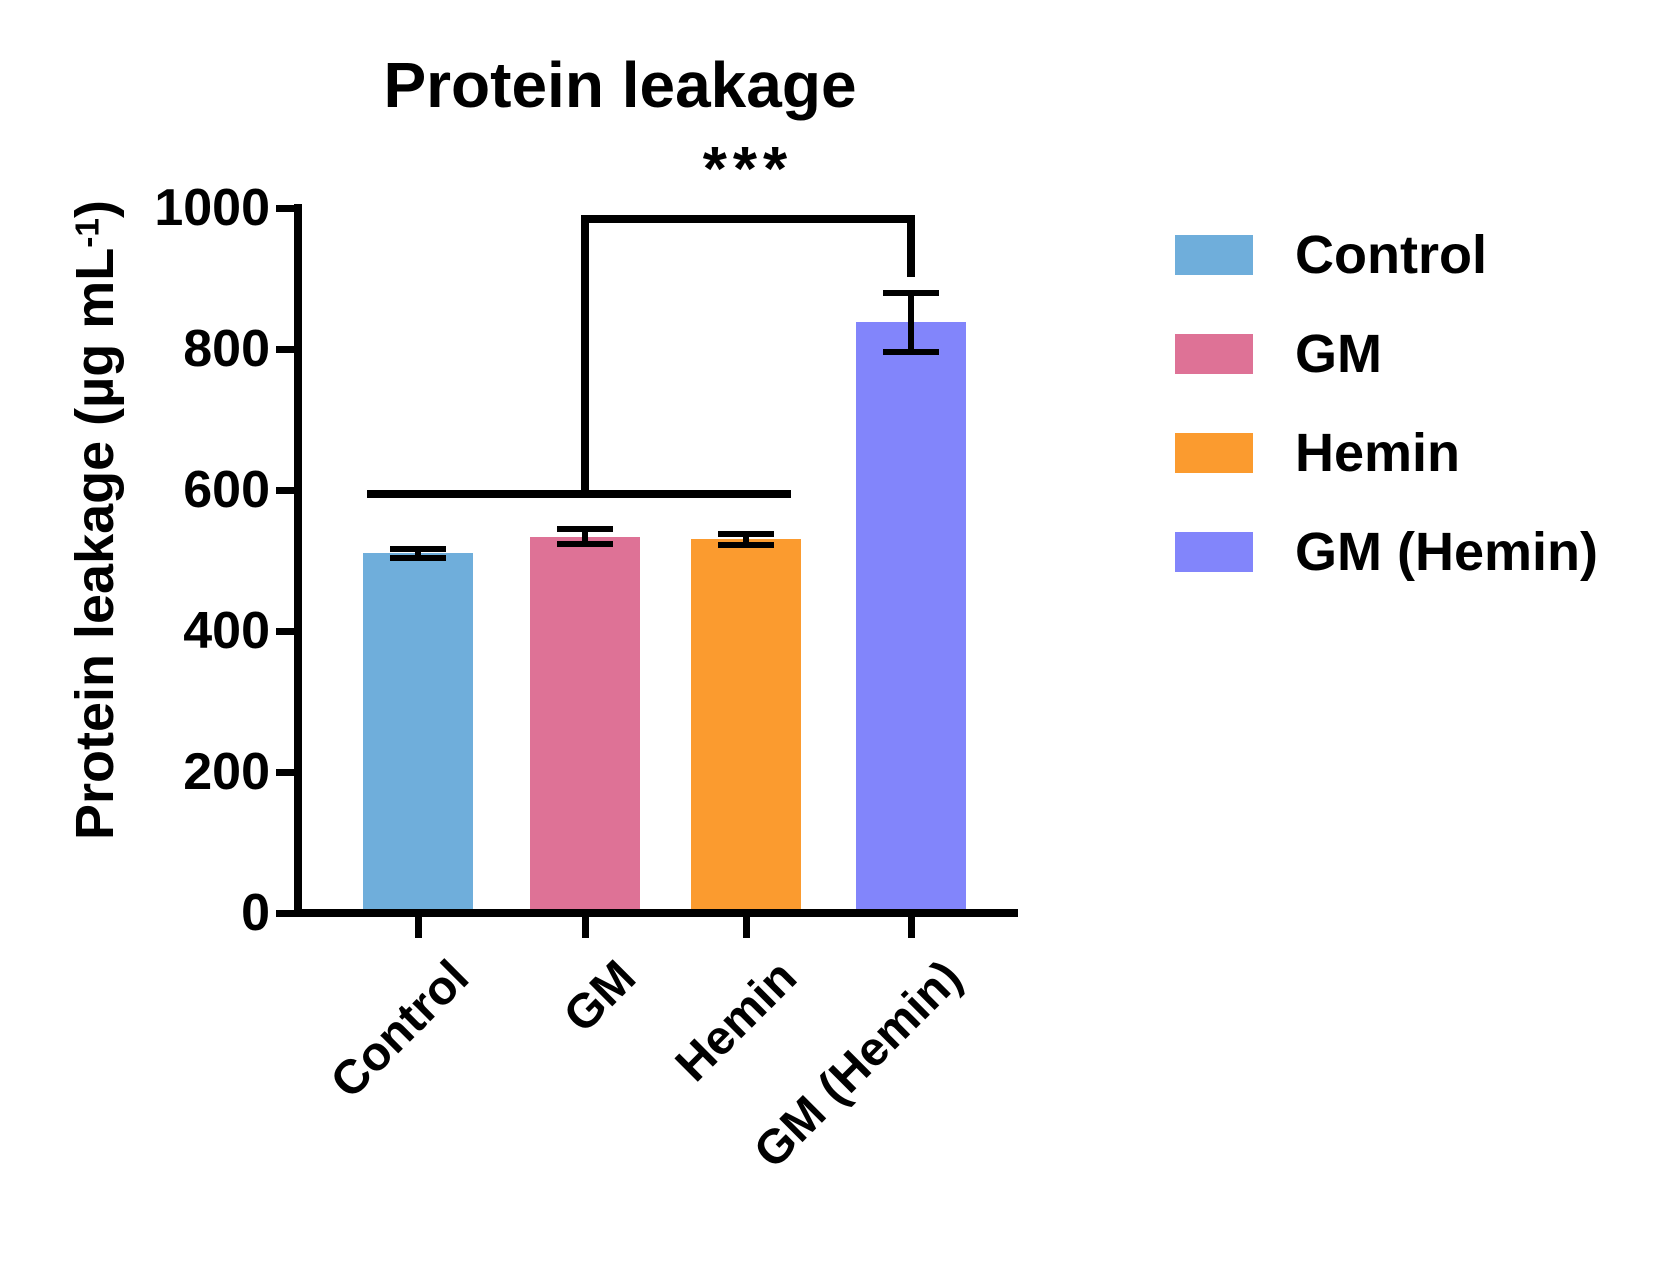  I want to click on y-tick-label-200: 200, so click(226, 772).